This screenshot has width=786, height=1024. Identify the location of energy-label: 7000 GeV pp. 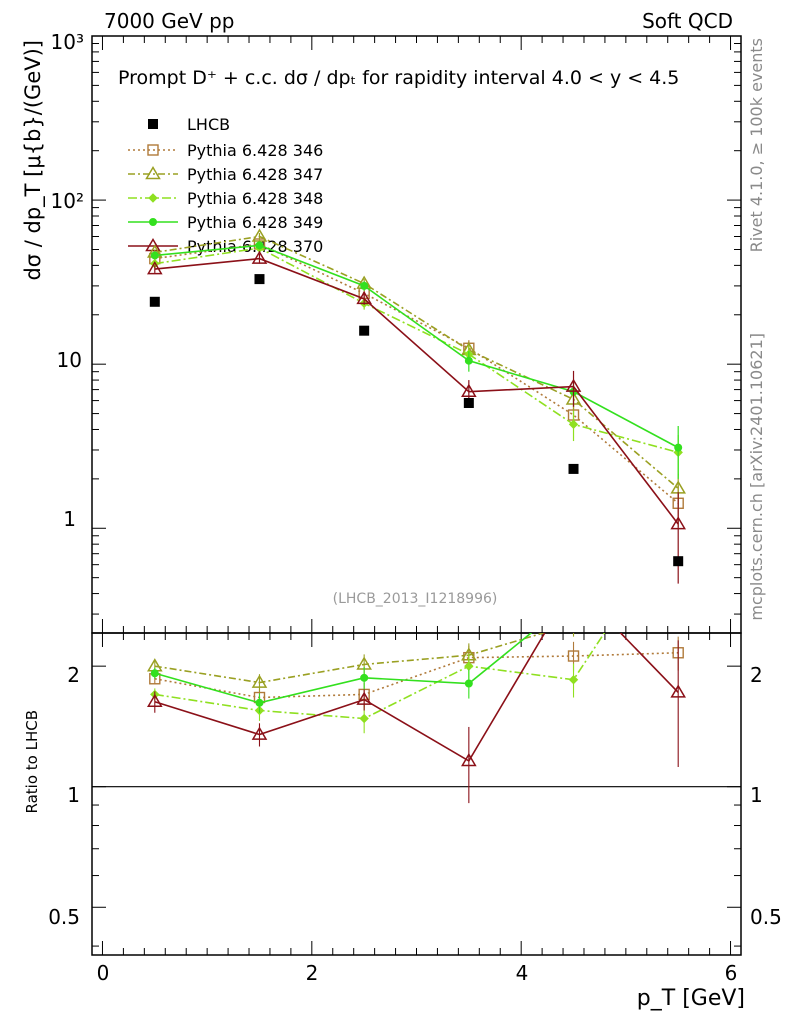
(169, 21).